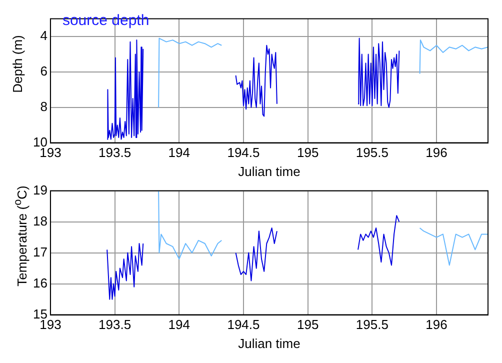 The width and height of the screenshot is (502, 363). I want to click on y-tick-label: 19, so click(40, 190).